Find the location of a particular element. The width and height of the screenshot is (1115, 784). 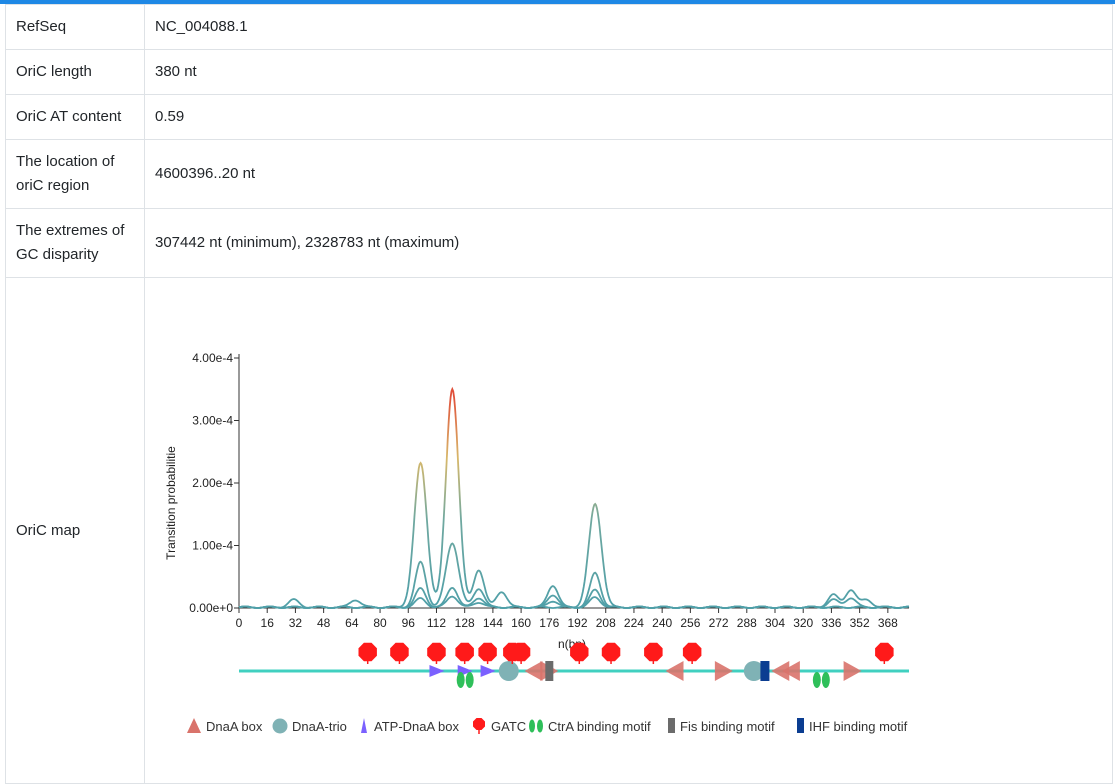

x-tick-label: 0 is located at coordinates (239, 623).